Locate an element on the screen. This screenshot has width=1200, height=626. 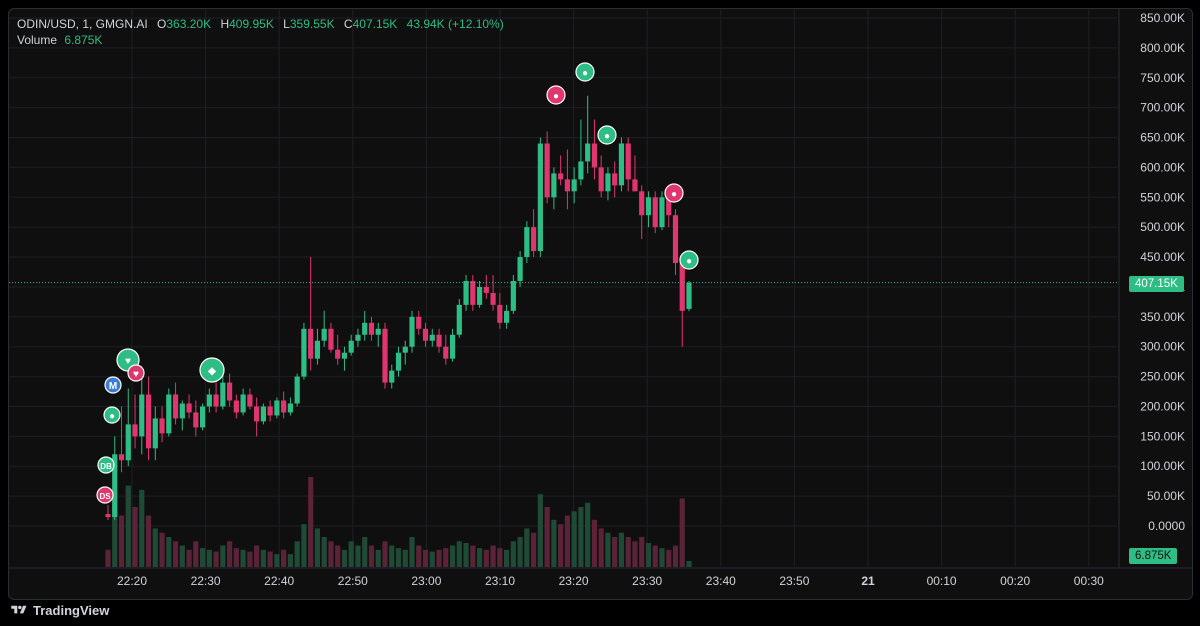
symbol-label: ODIN/USD, 1, GMGN.AI is located at coordinates (82, 24).